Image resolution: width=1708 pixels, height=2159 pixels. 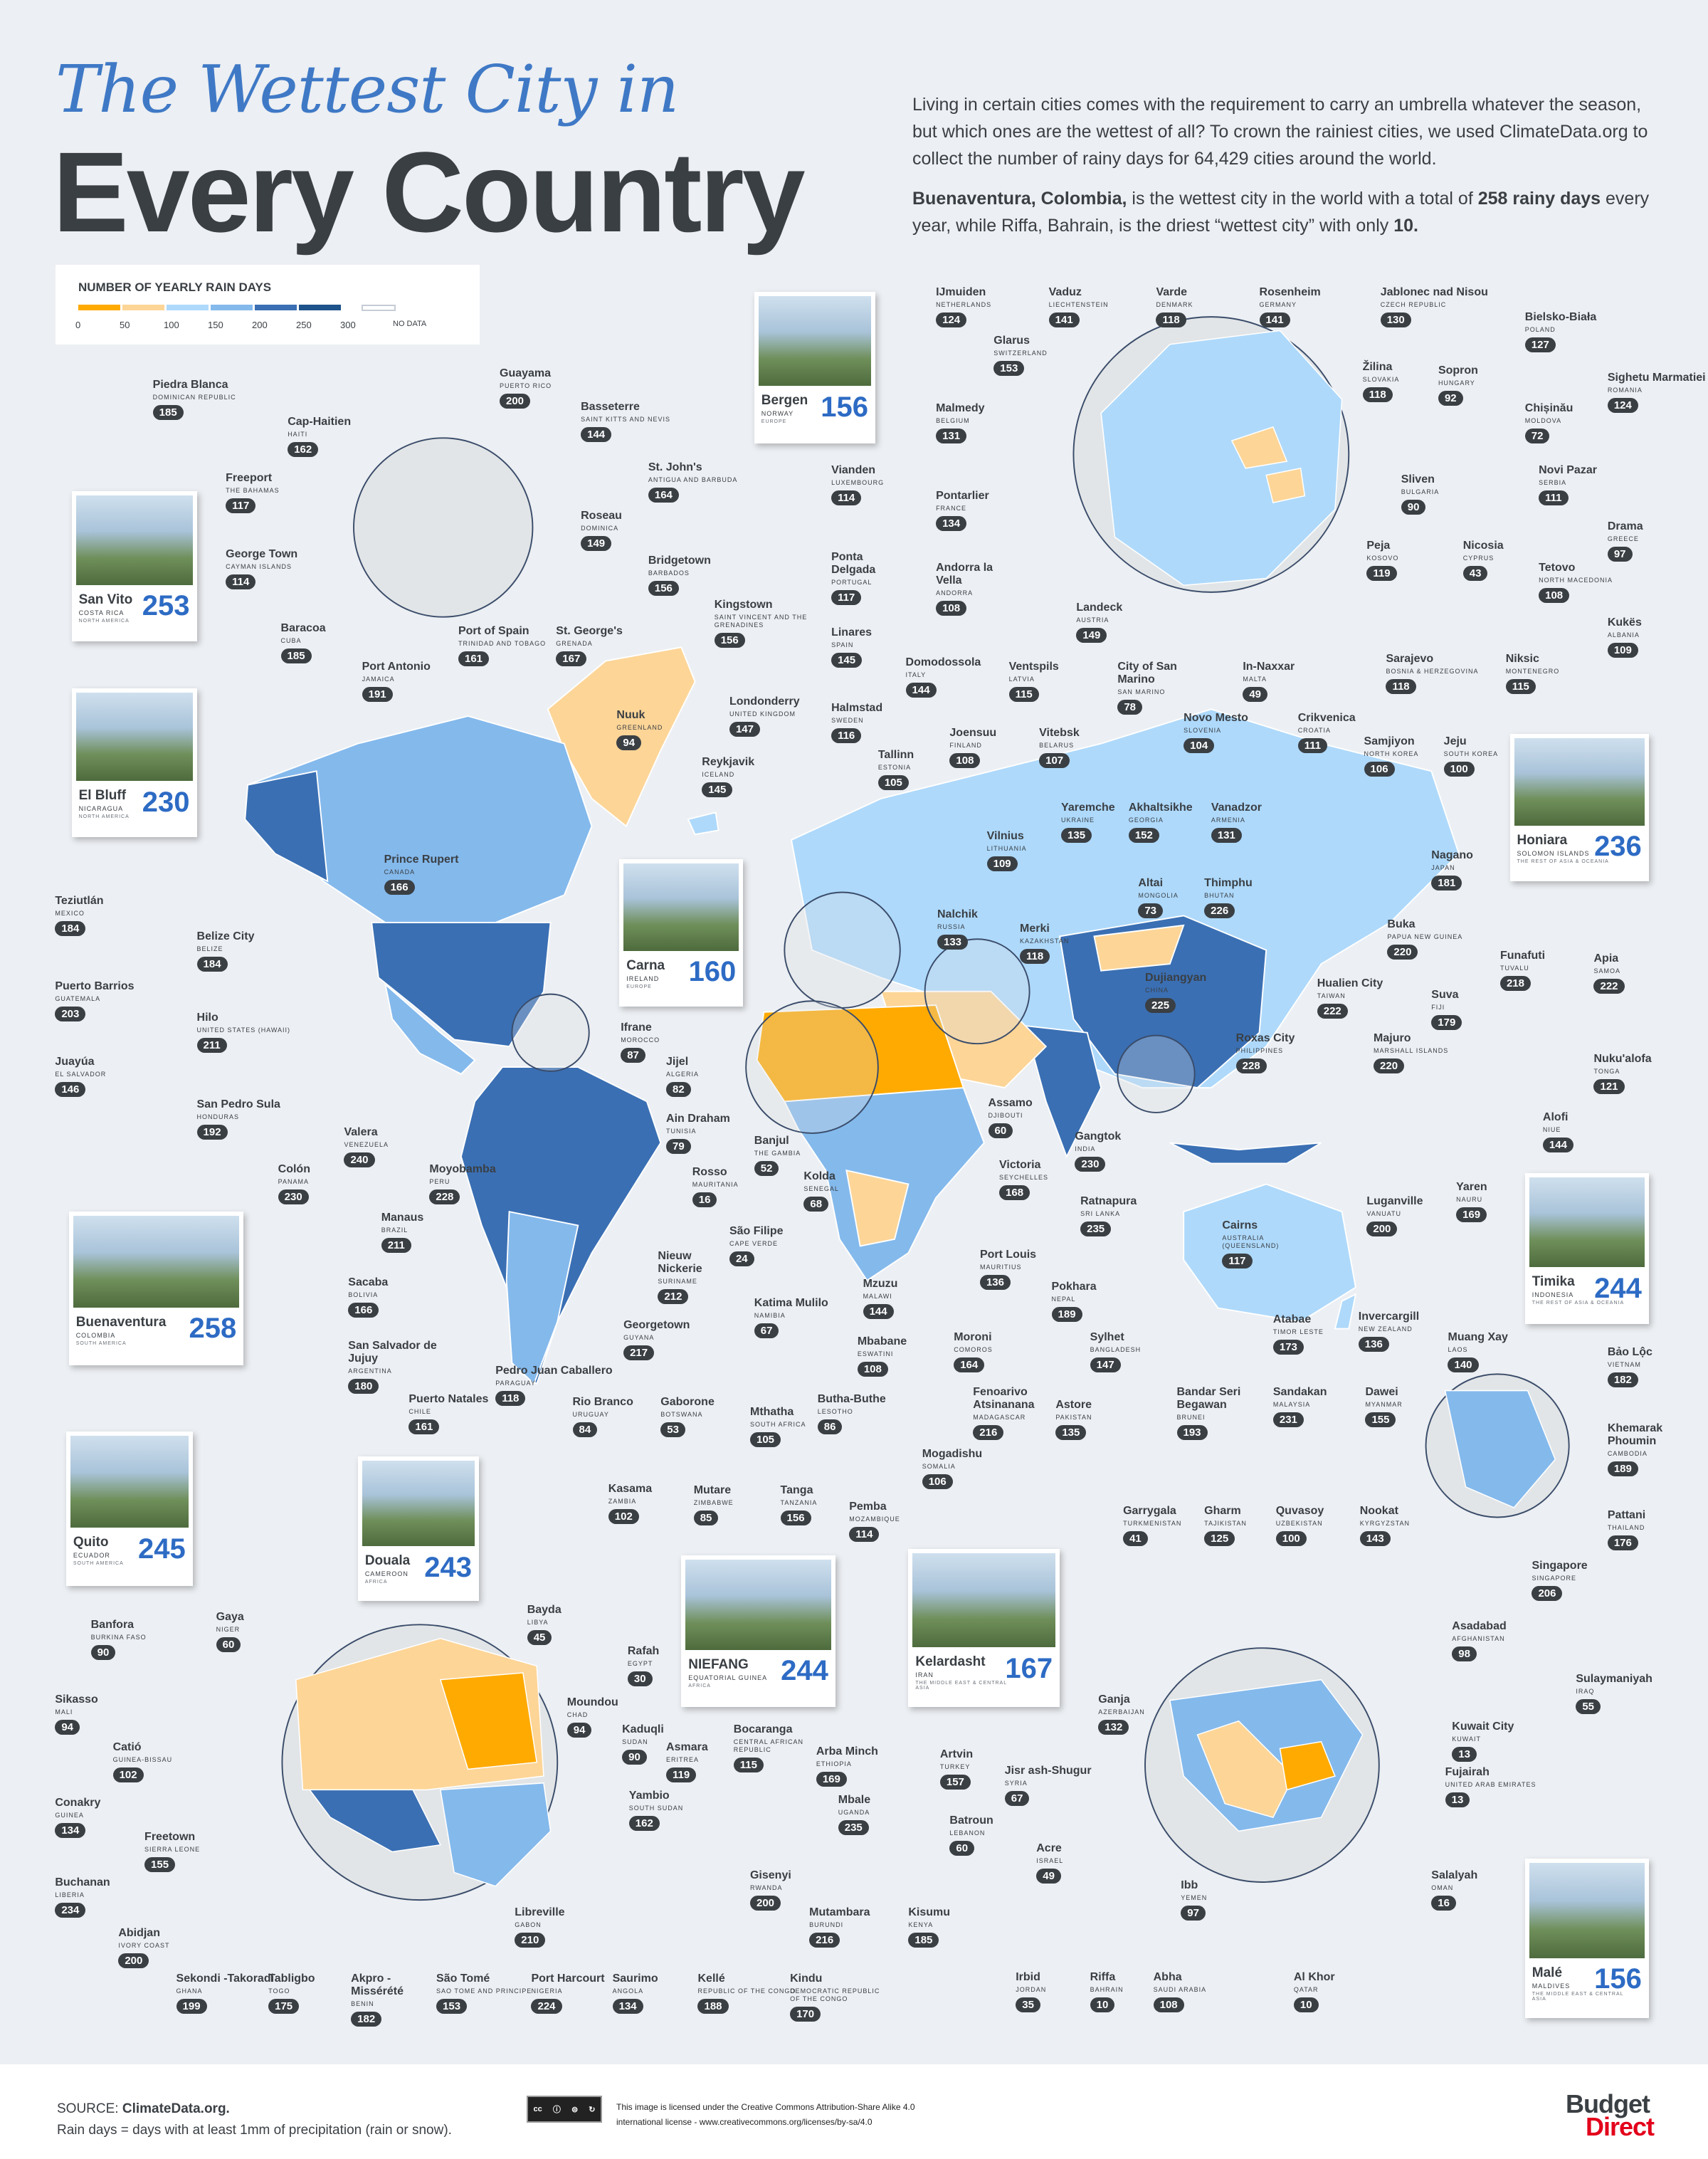 I want to click on country-name: Greenland, so click(x=639, y=727).